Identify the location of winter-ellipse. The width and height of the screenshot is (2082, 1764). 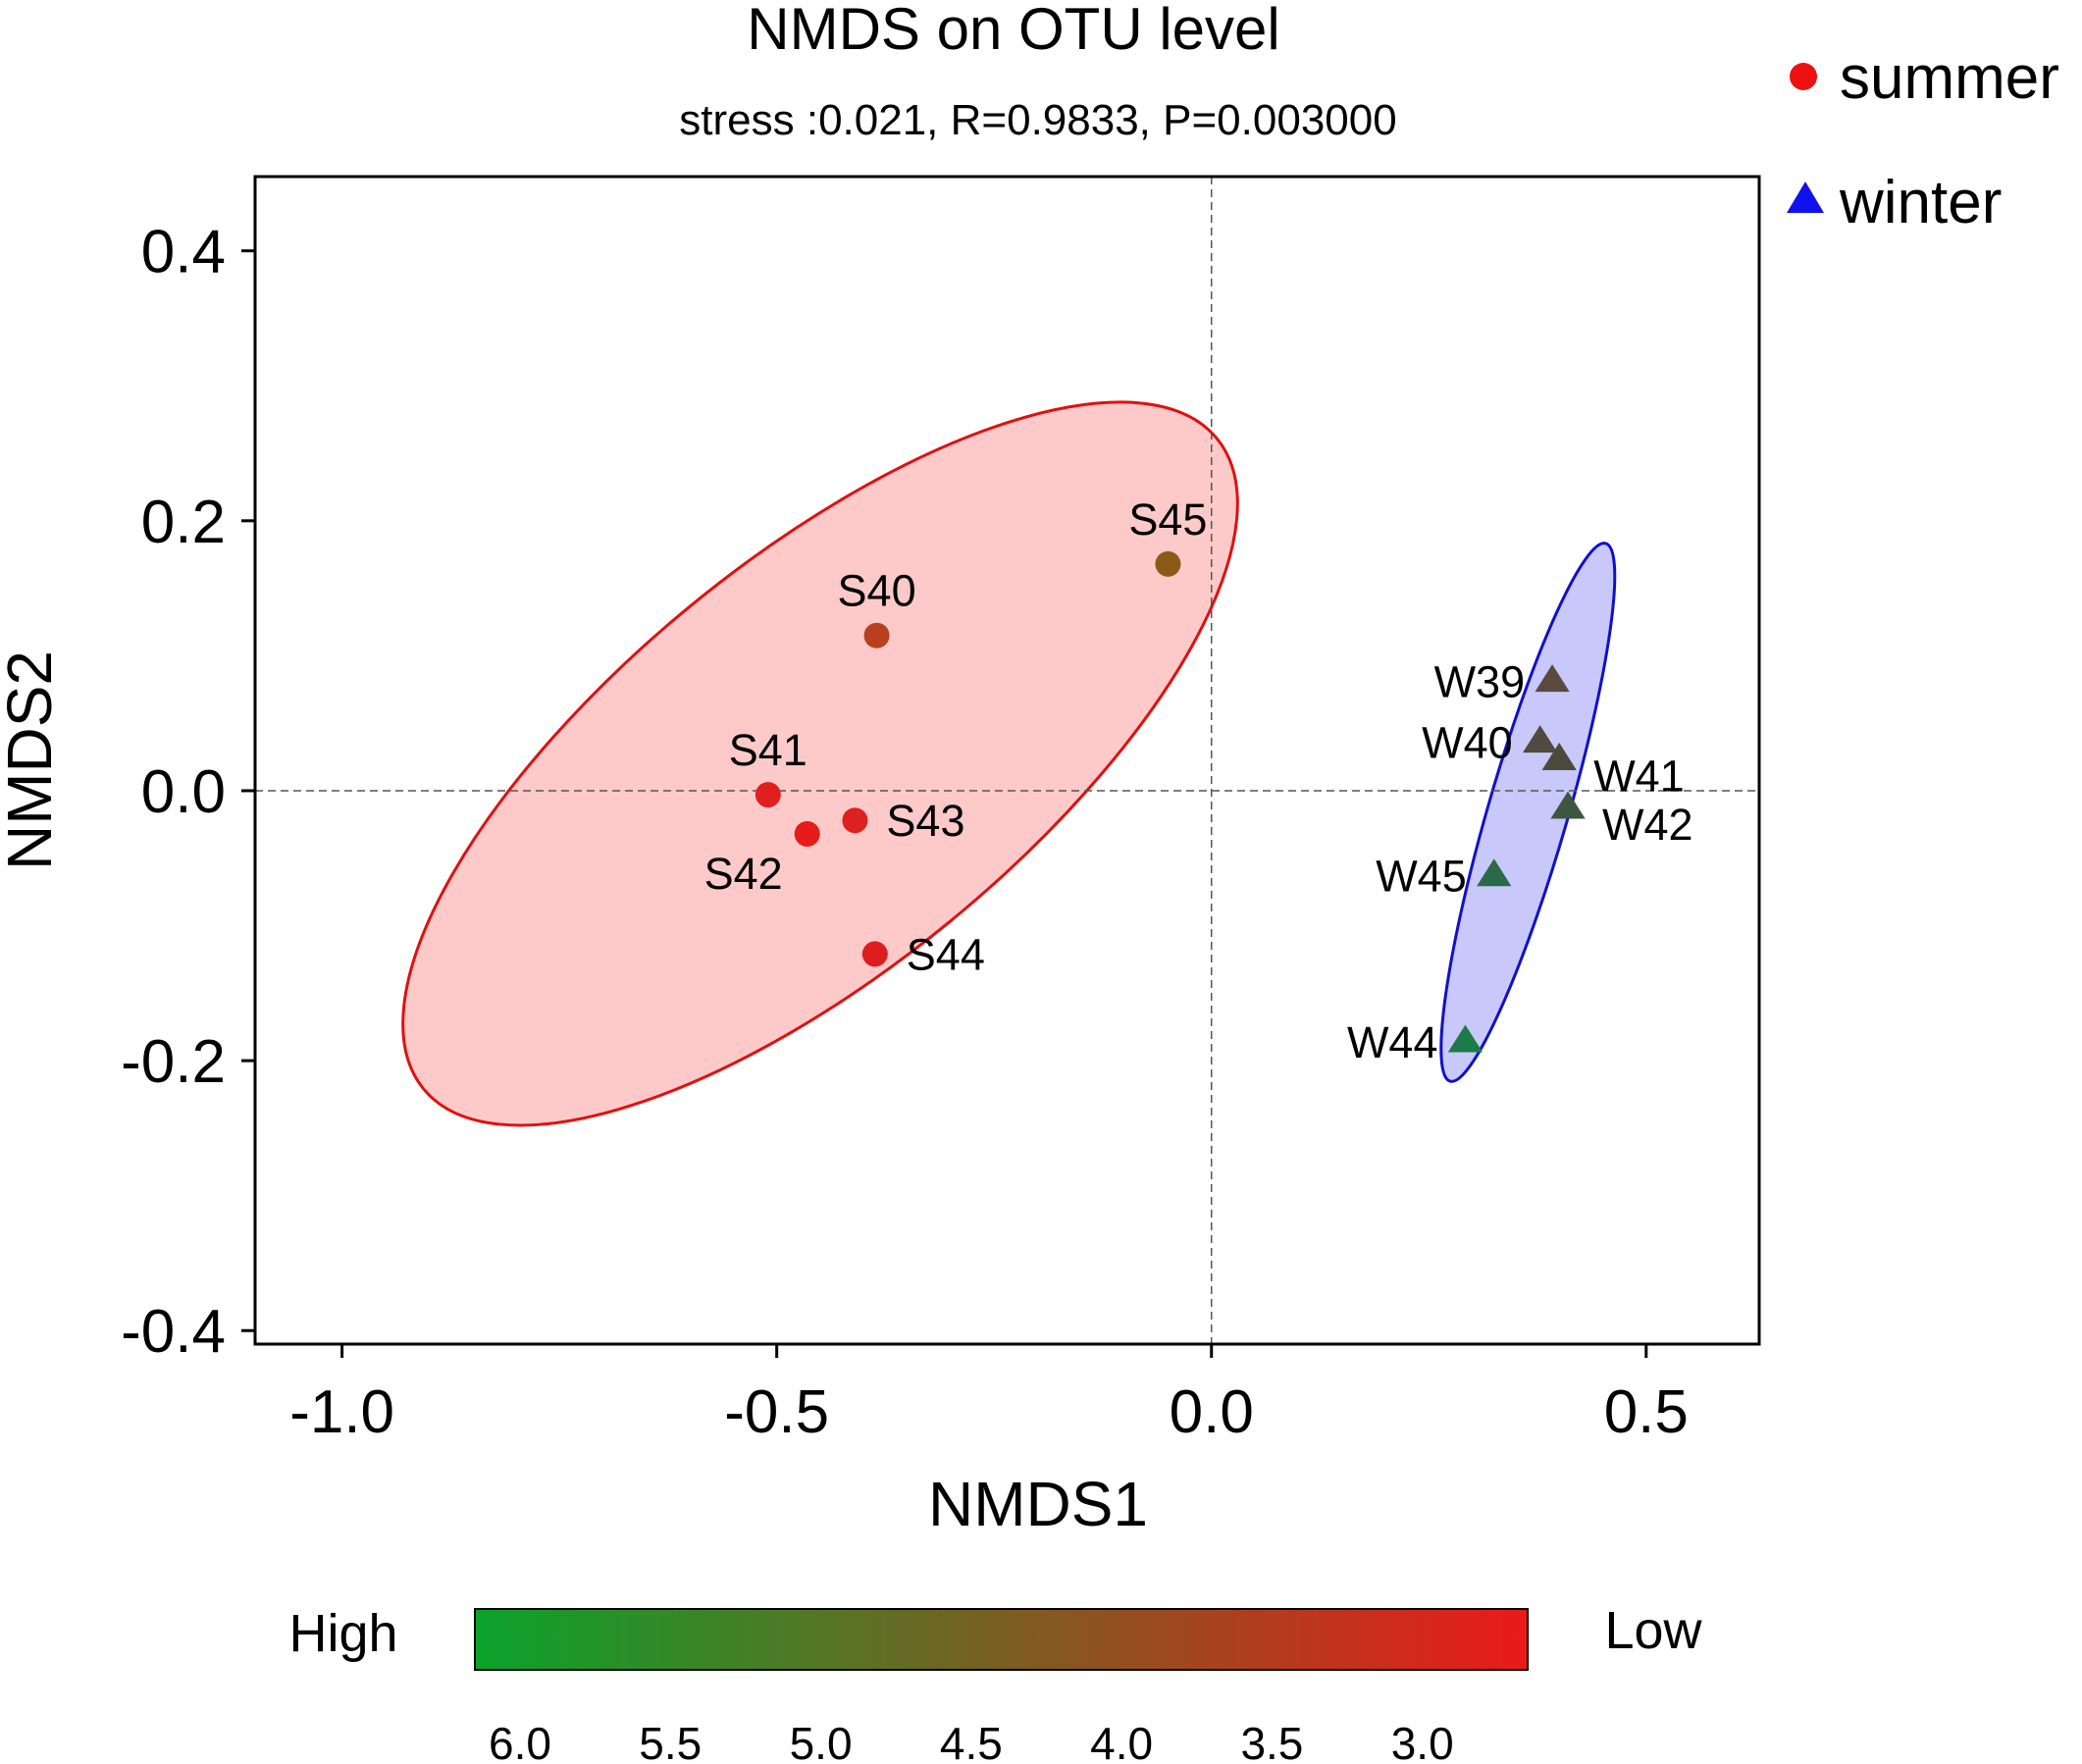
(1528, 812).